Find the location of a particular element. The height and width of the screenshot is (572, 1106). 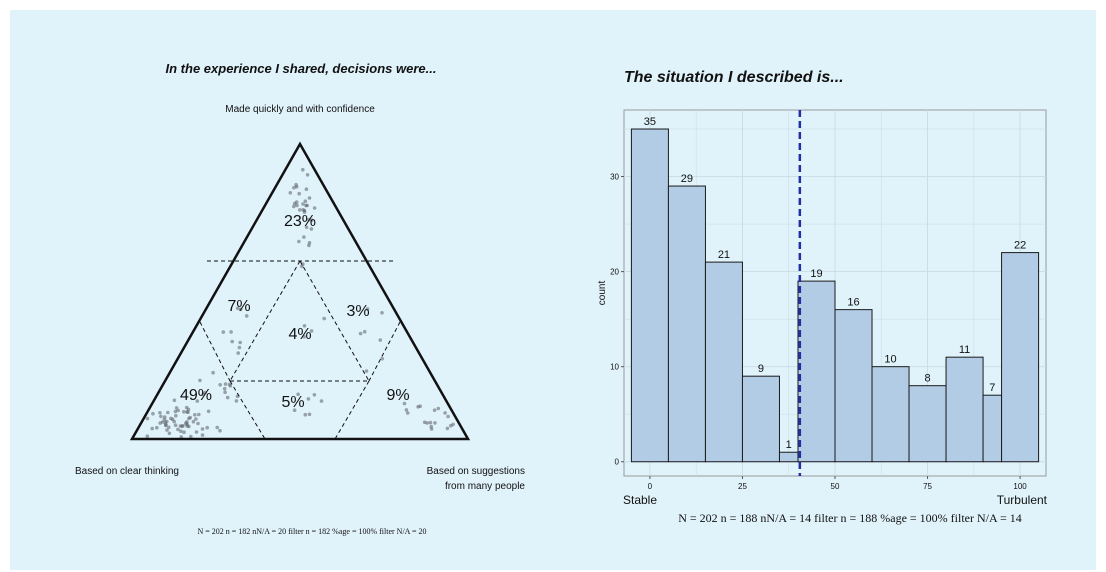

triad-right-label-line2: from many people is located at coordinates (485, 486).